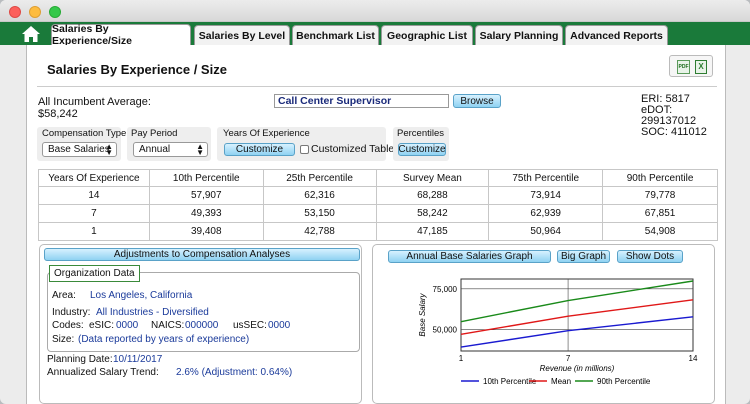 The width and height of the screenshot is (750, 404). Describe the element at coordinates (266, 133) in the screenshot. I see `years-of-experience-label: Years Of Experience` at that location.